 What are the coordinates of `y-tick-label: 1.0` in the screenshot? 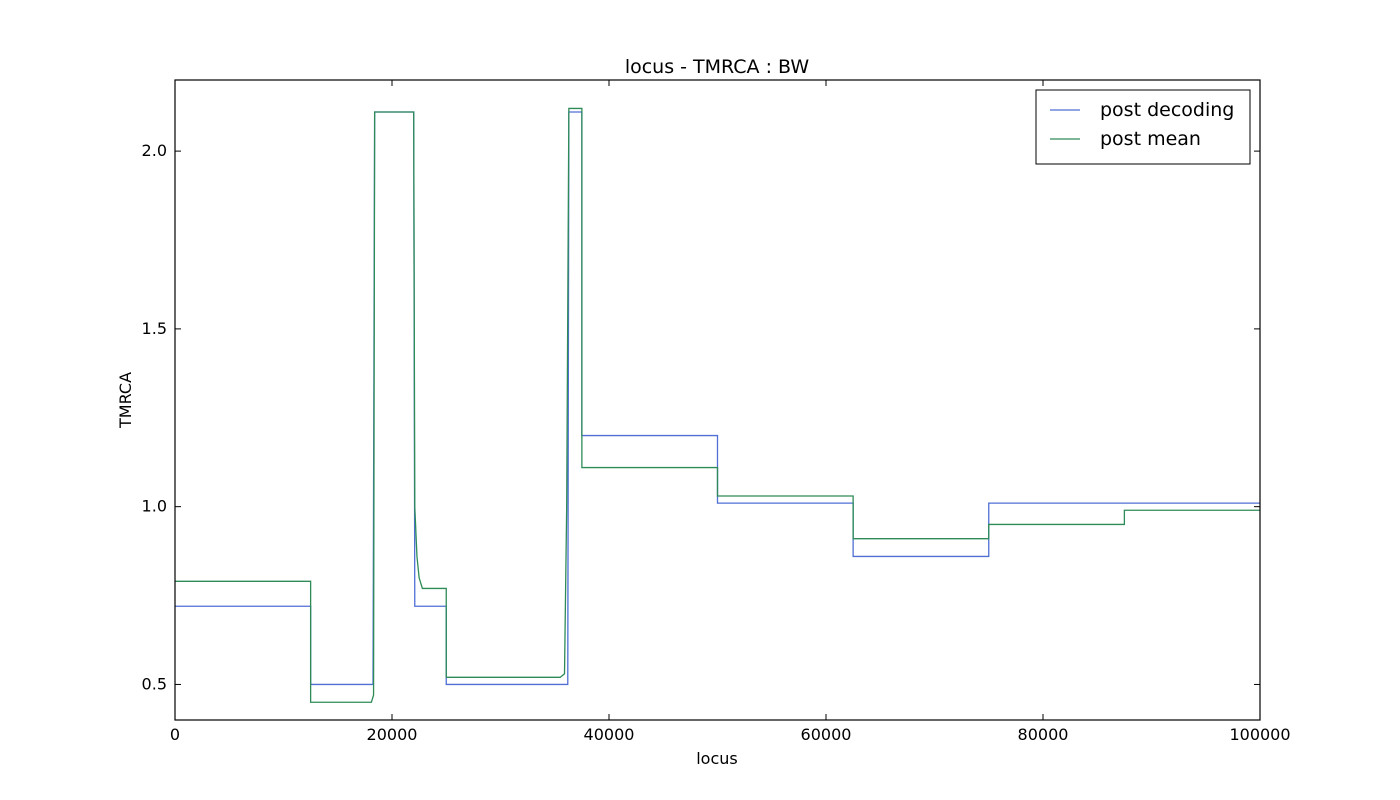 It's located at (154, 506).